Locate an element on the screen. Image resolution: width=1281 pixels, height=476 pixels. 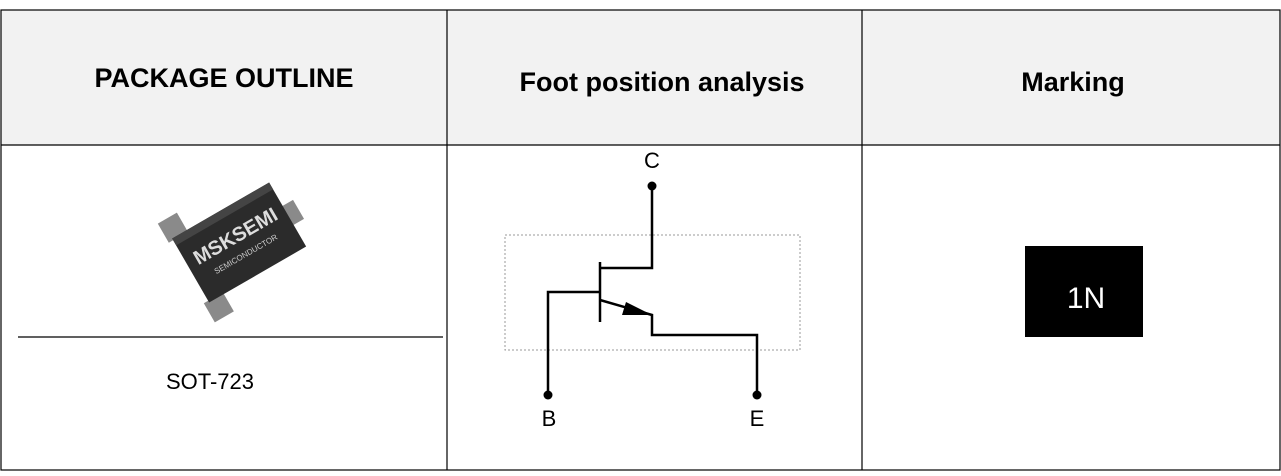
header-cell: Foot position analysis is located at coordinates (661, 82).